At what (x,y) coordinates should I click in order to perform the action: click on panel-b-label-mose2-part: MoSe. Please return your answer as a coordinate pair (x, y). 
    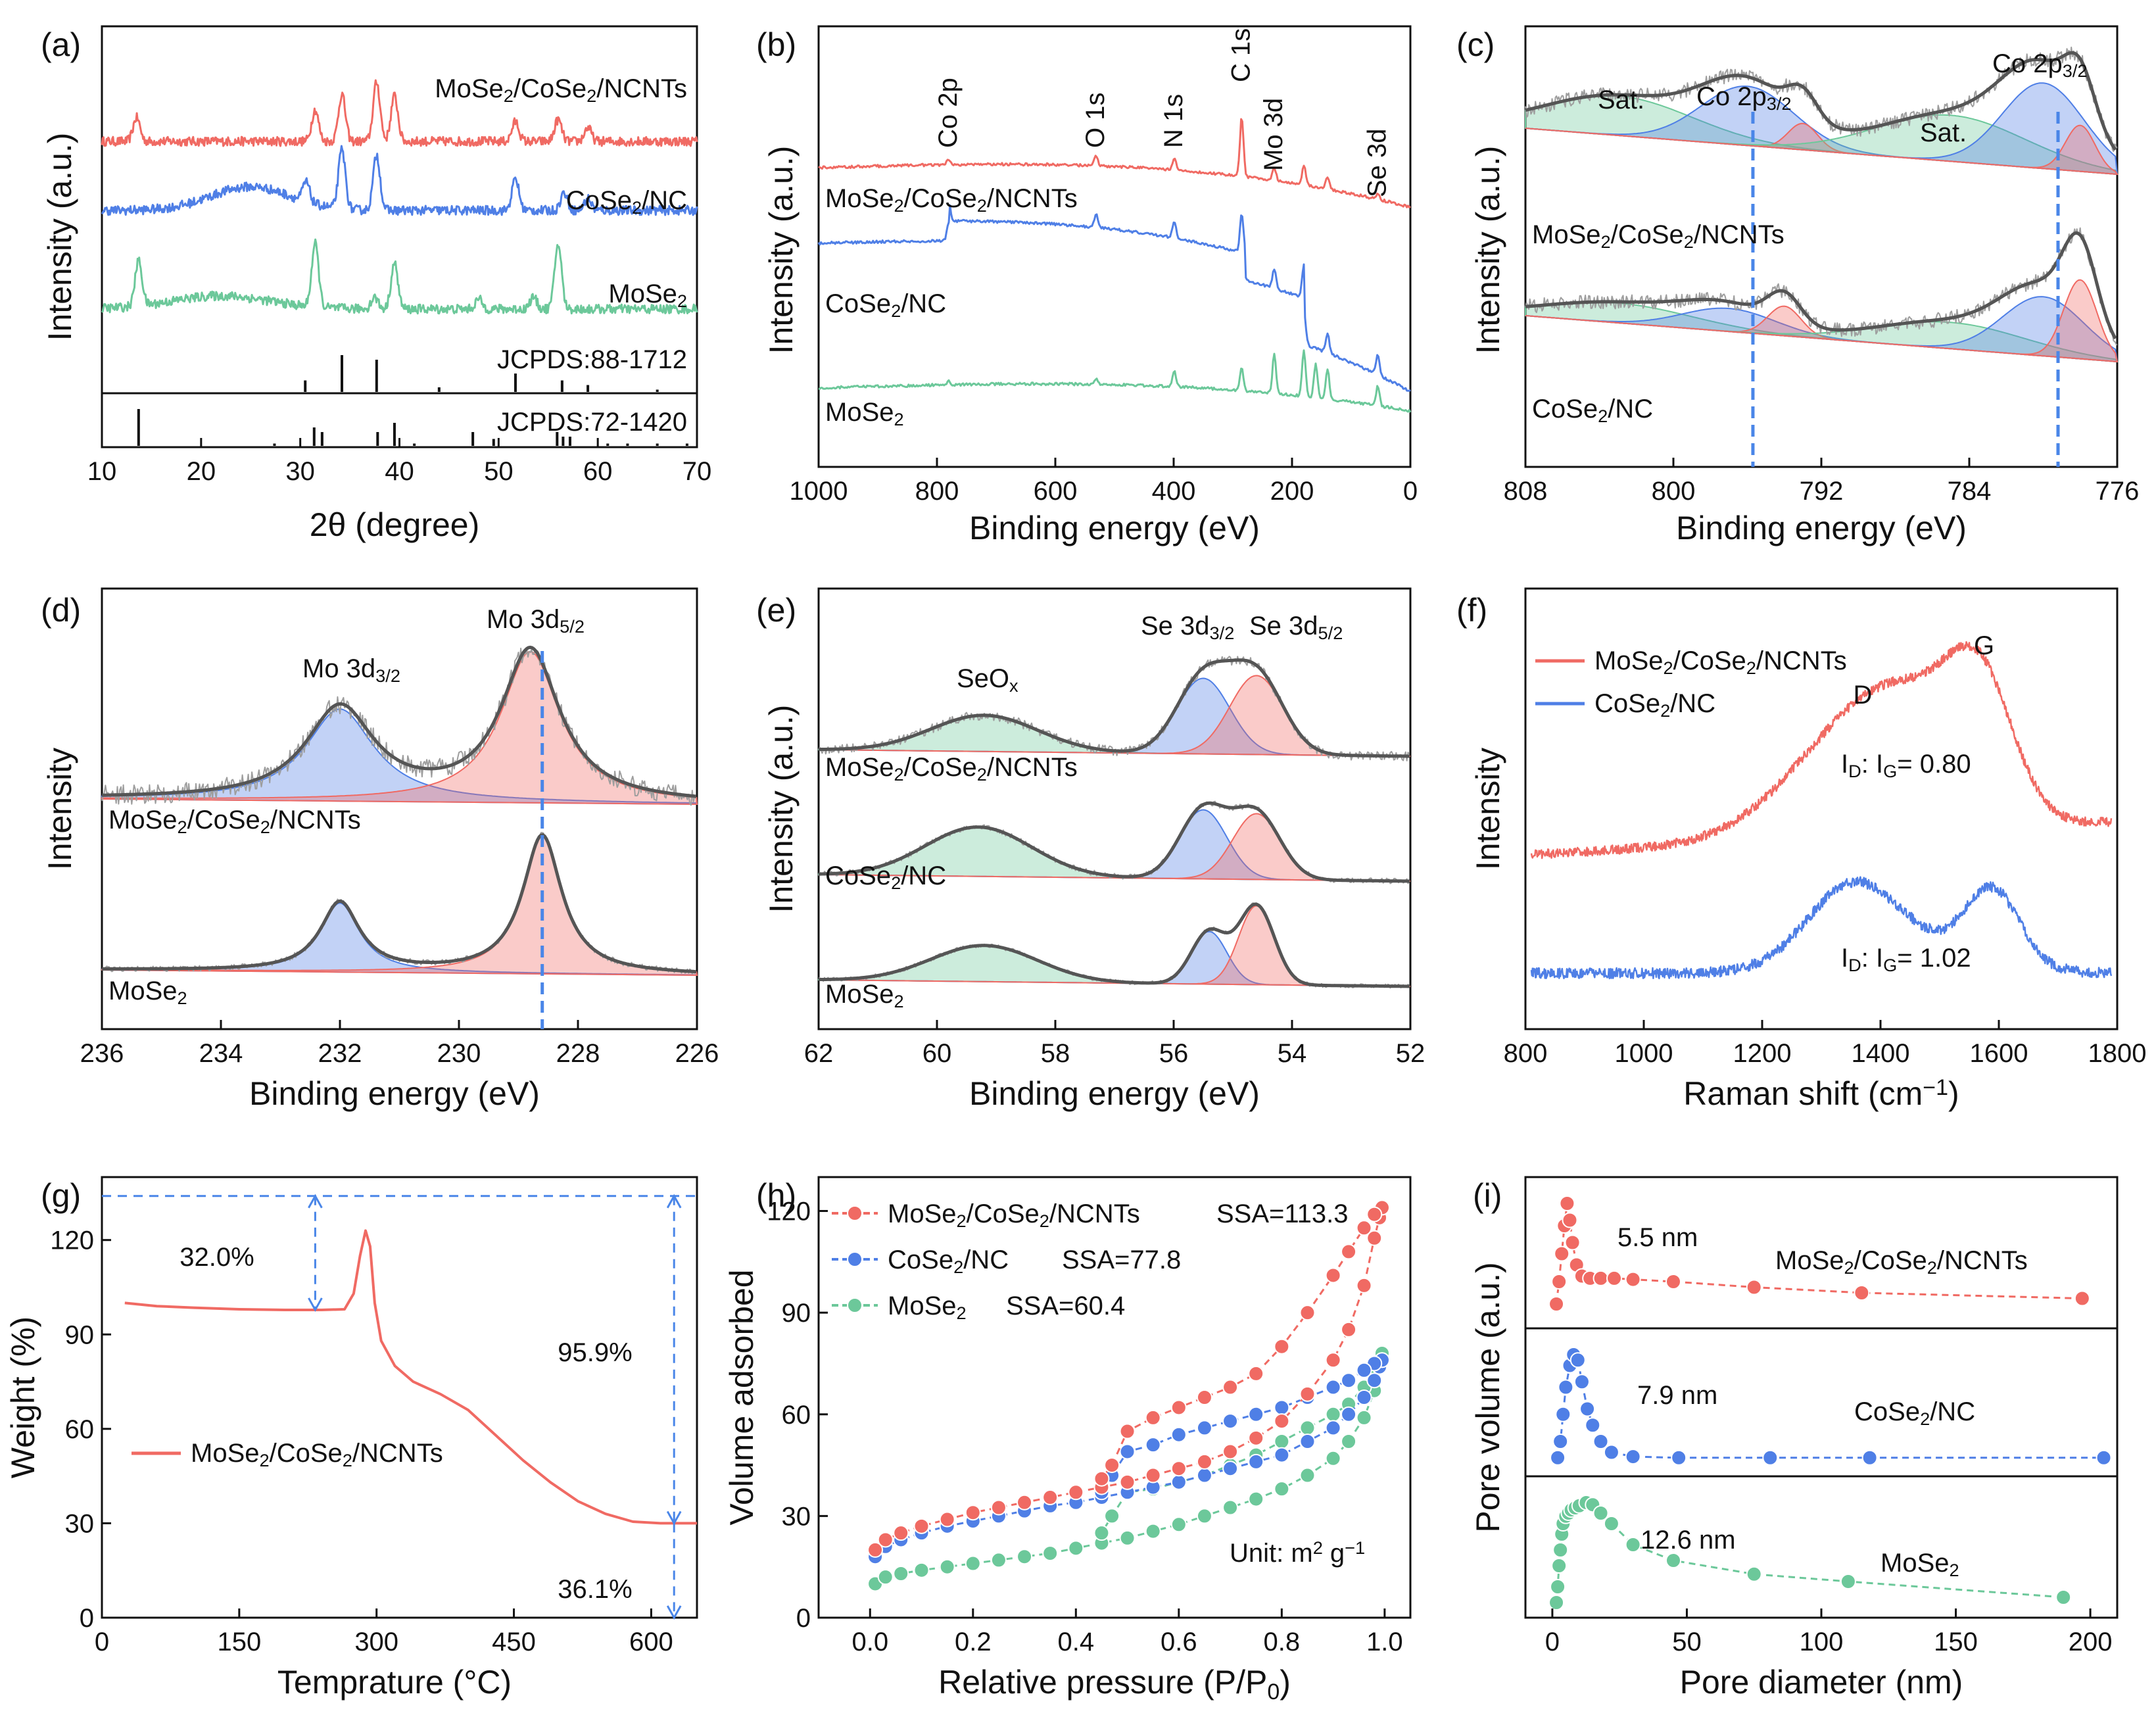
    Looking at the image, I should click on (860, 412).